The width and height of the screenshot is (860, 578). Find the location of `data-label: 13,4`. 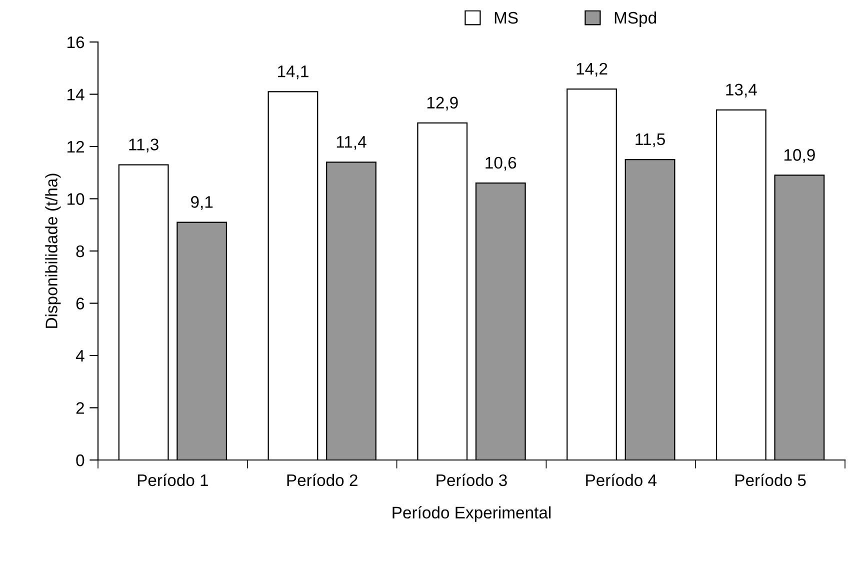

data-label: 13,4 is located at coordinates (741, 91).